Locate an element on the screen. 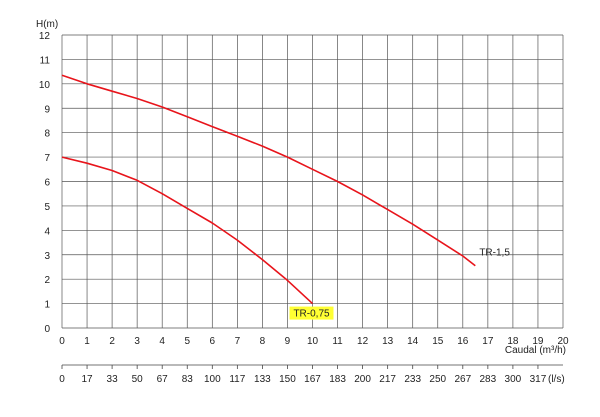  y-tick-label: 11 is located at coordinates (45, 60).